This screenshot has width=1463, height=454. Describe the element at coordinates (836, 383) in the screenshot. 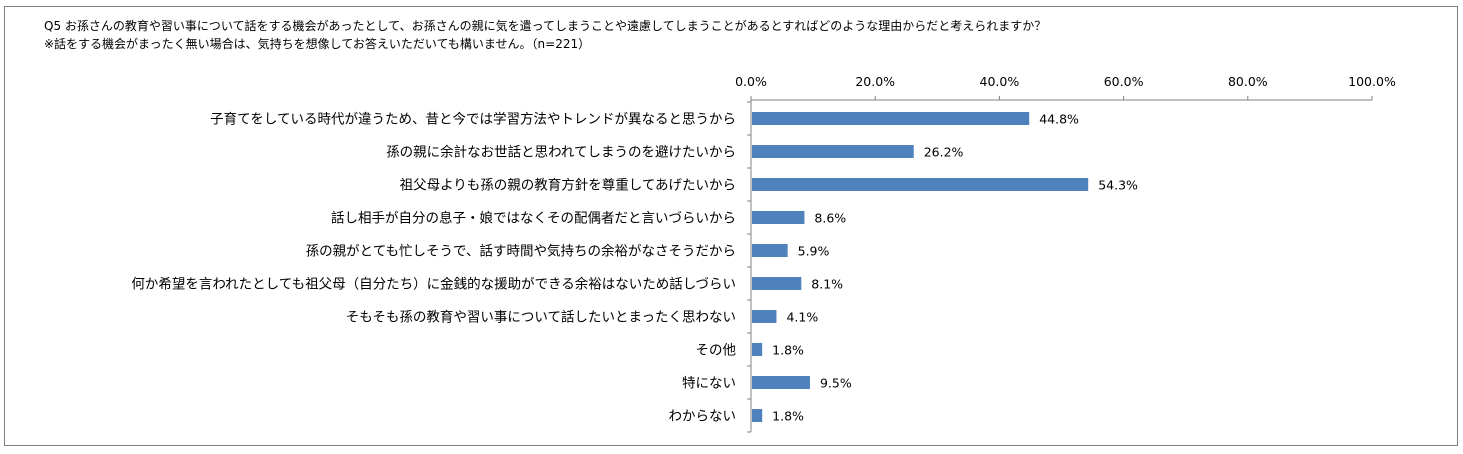

I see `value-label: 9.5%` at that location.